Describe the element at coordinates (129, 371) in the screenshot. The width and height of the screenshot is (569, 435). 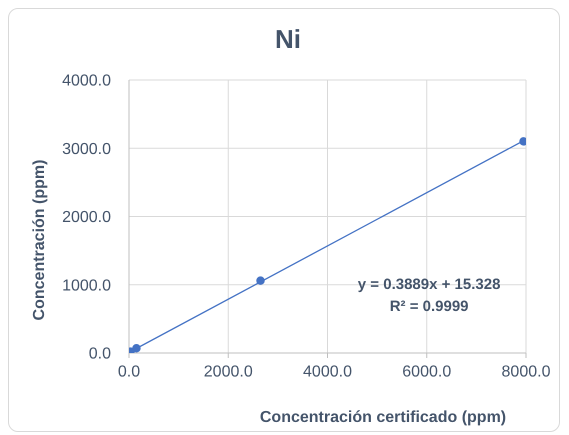
I see `x-tick-label: 0.0` at that location.